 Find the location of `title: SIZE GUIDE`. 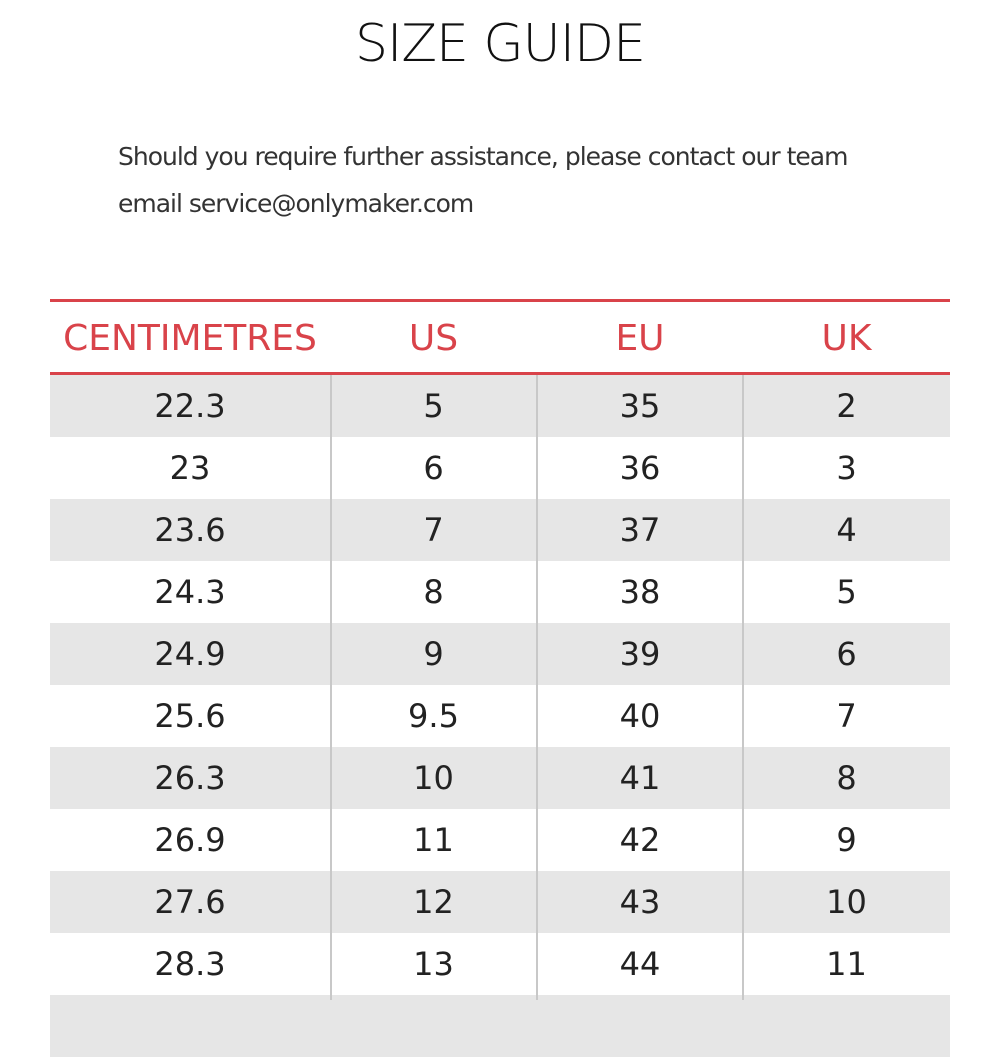

title: SIZE GUIDE is located at coordinates (500, 44).